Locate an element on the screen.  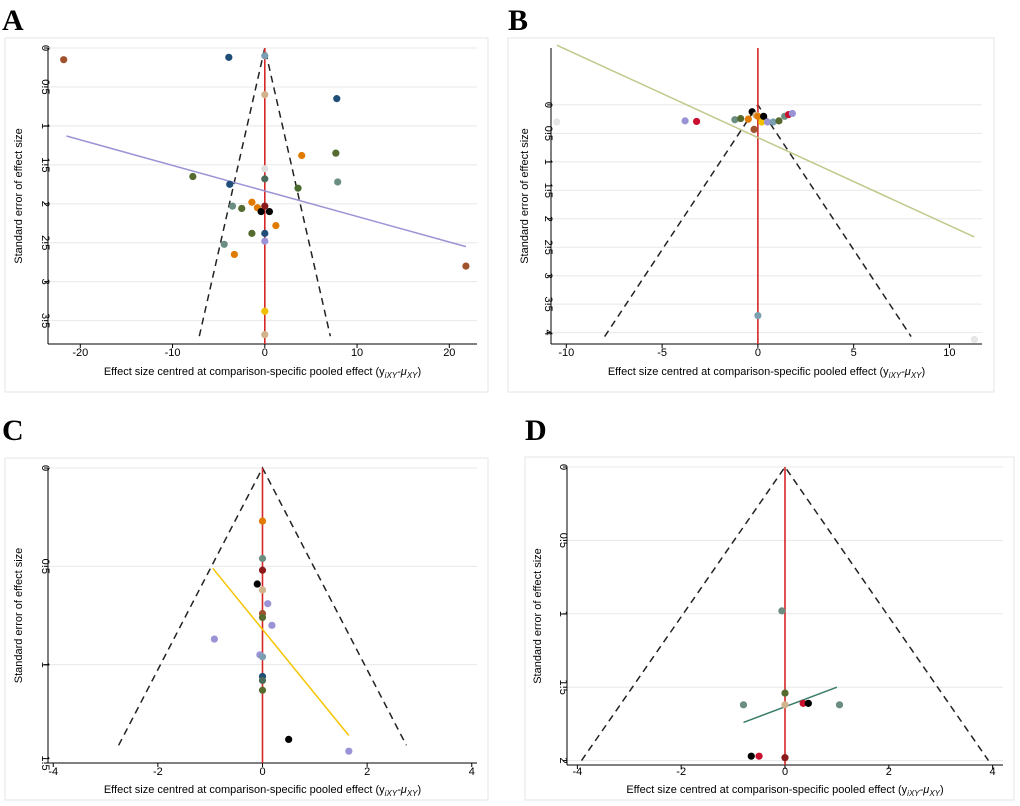
y-tick-label: 4 is located at coordinates (548, 333).